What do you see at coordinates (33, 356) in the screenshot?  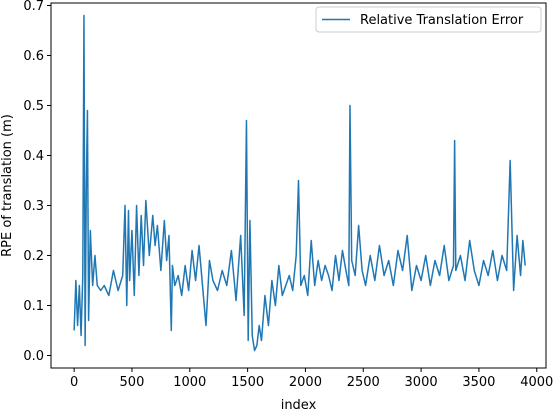 I see `y-tick-label: 0.0` at bounding box center [33, 356].